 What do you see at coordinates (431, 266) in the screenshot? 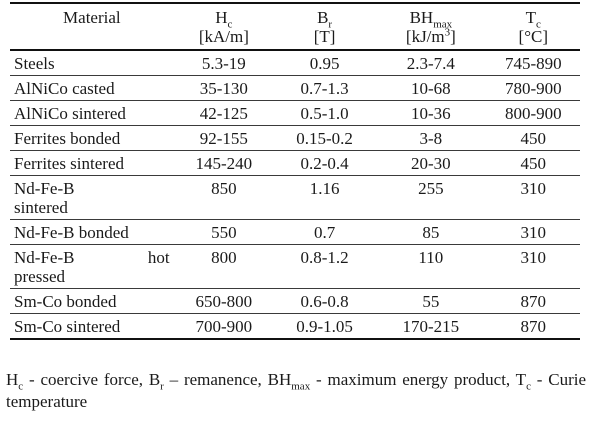
I see `cell-bhmax: 110` at bounding box center [431, 266].